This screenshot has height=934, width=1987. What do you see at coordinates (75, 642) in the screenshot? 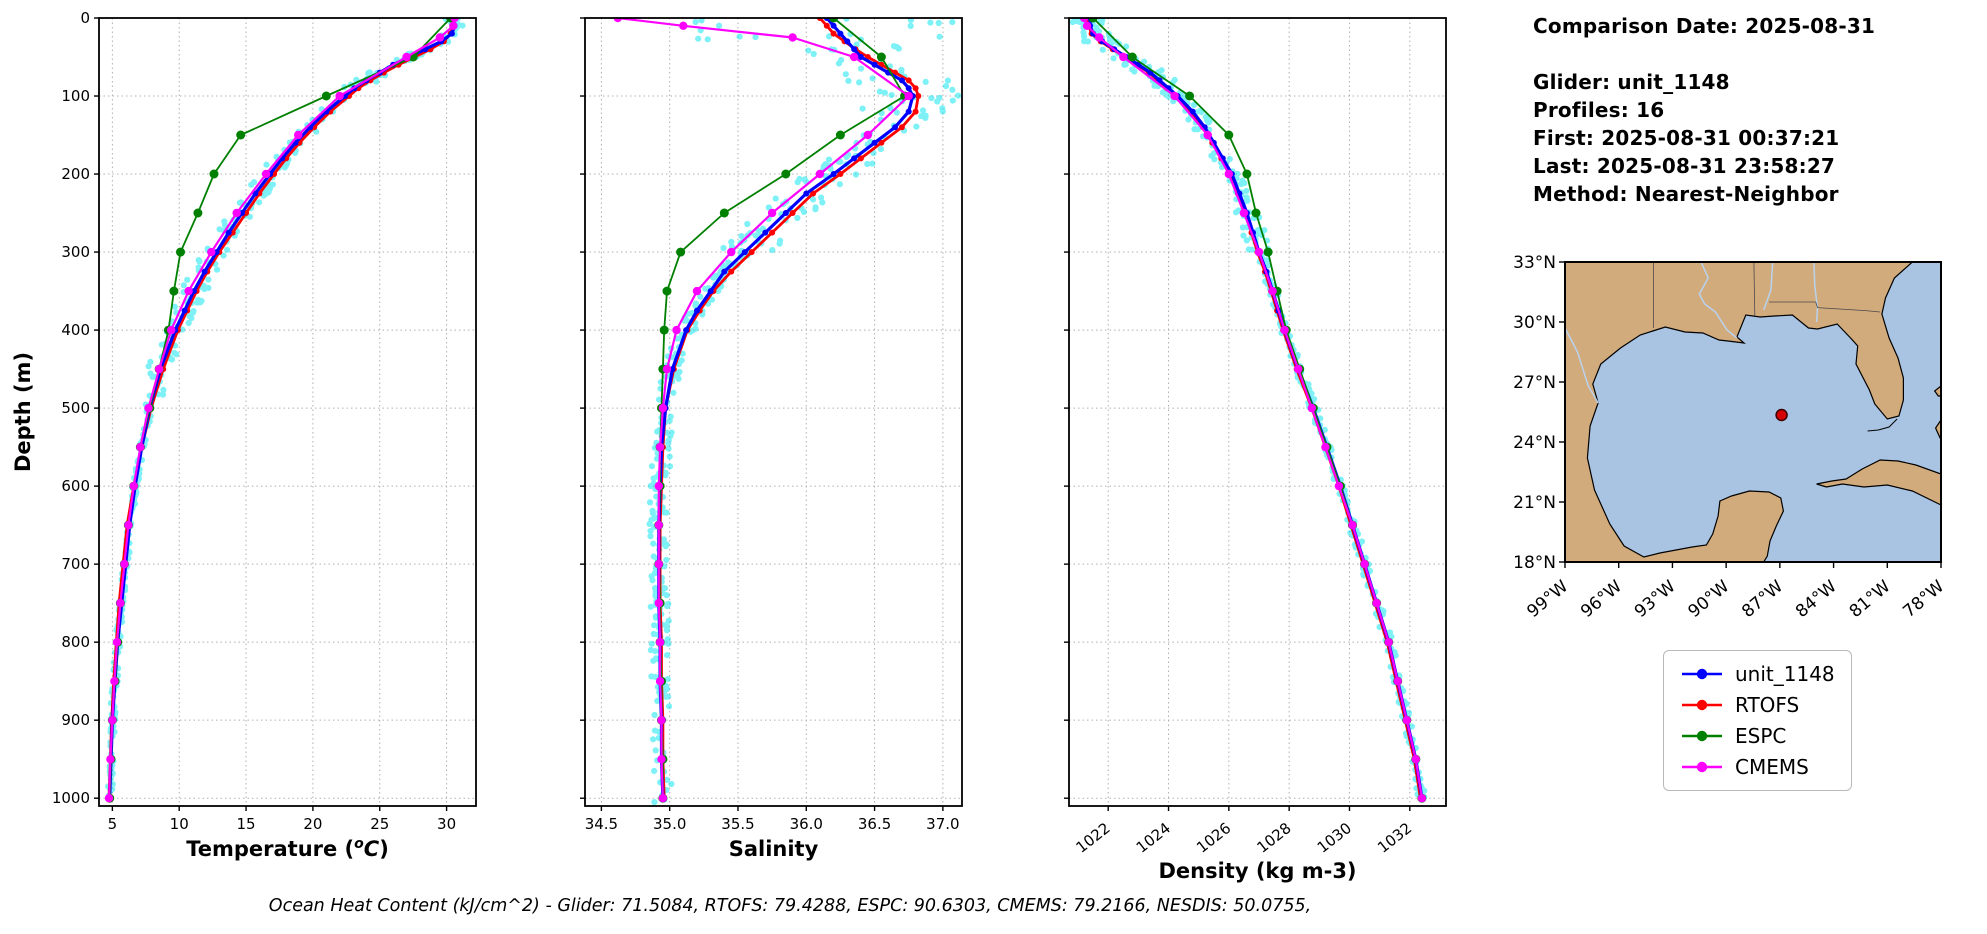
I see `y-tick-label: 800` at bounding box center [75, 642].